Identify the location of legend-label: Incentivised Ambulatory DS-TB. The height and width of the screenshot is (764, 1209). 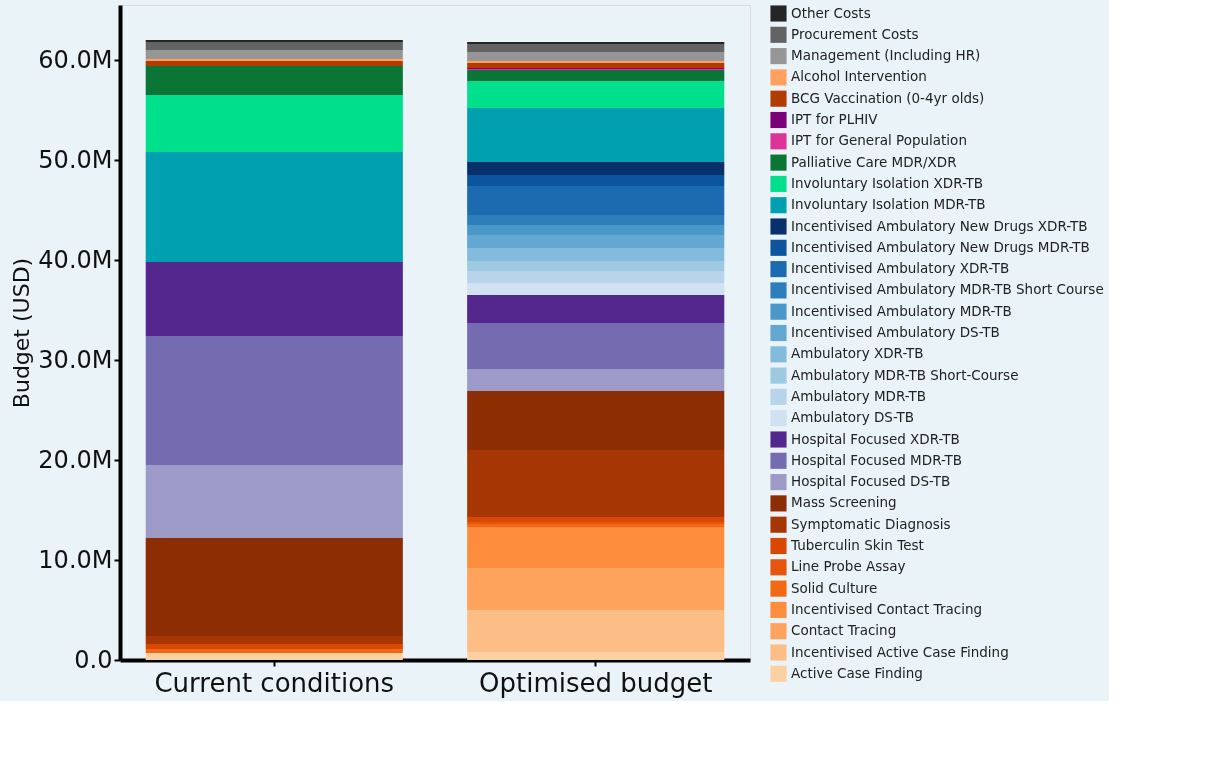
(895, 332).